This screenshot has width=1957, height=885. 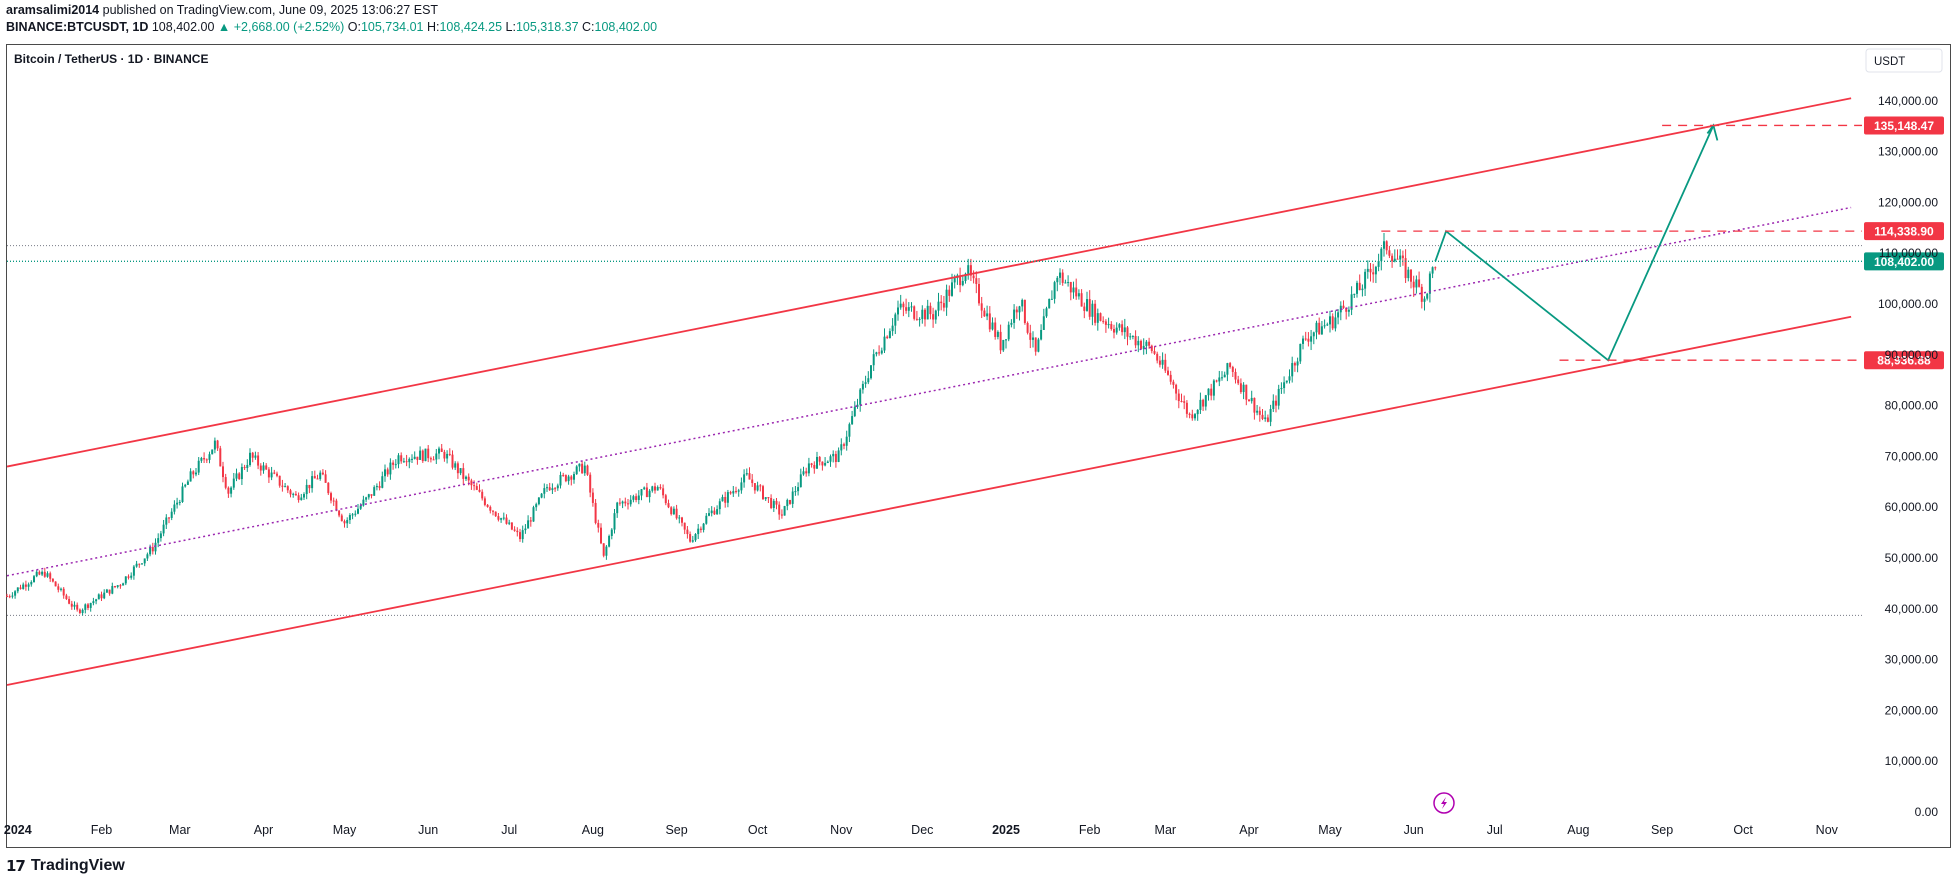 What do you see at coordinates (345, 830) in the screenshot?
I see `x-tick-label: May` at bounding box center [345, 830].